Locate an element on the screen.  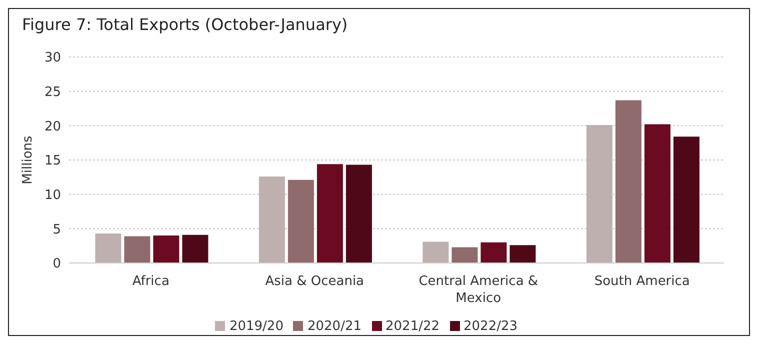
chart-title: Figure 7: Total Exports (October-January) is located at coordinates (185, 24).